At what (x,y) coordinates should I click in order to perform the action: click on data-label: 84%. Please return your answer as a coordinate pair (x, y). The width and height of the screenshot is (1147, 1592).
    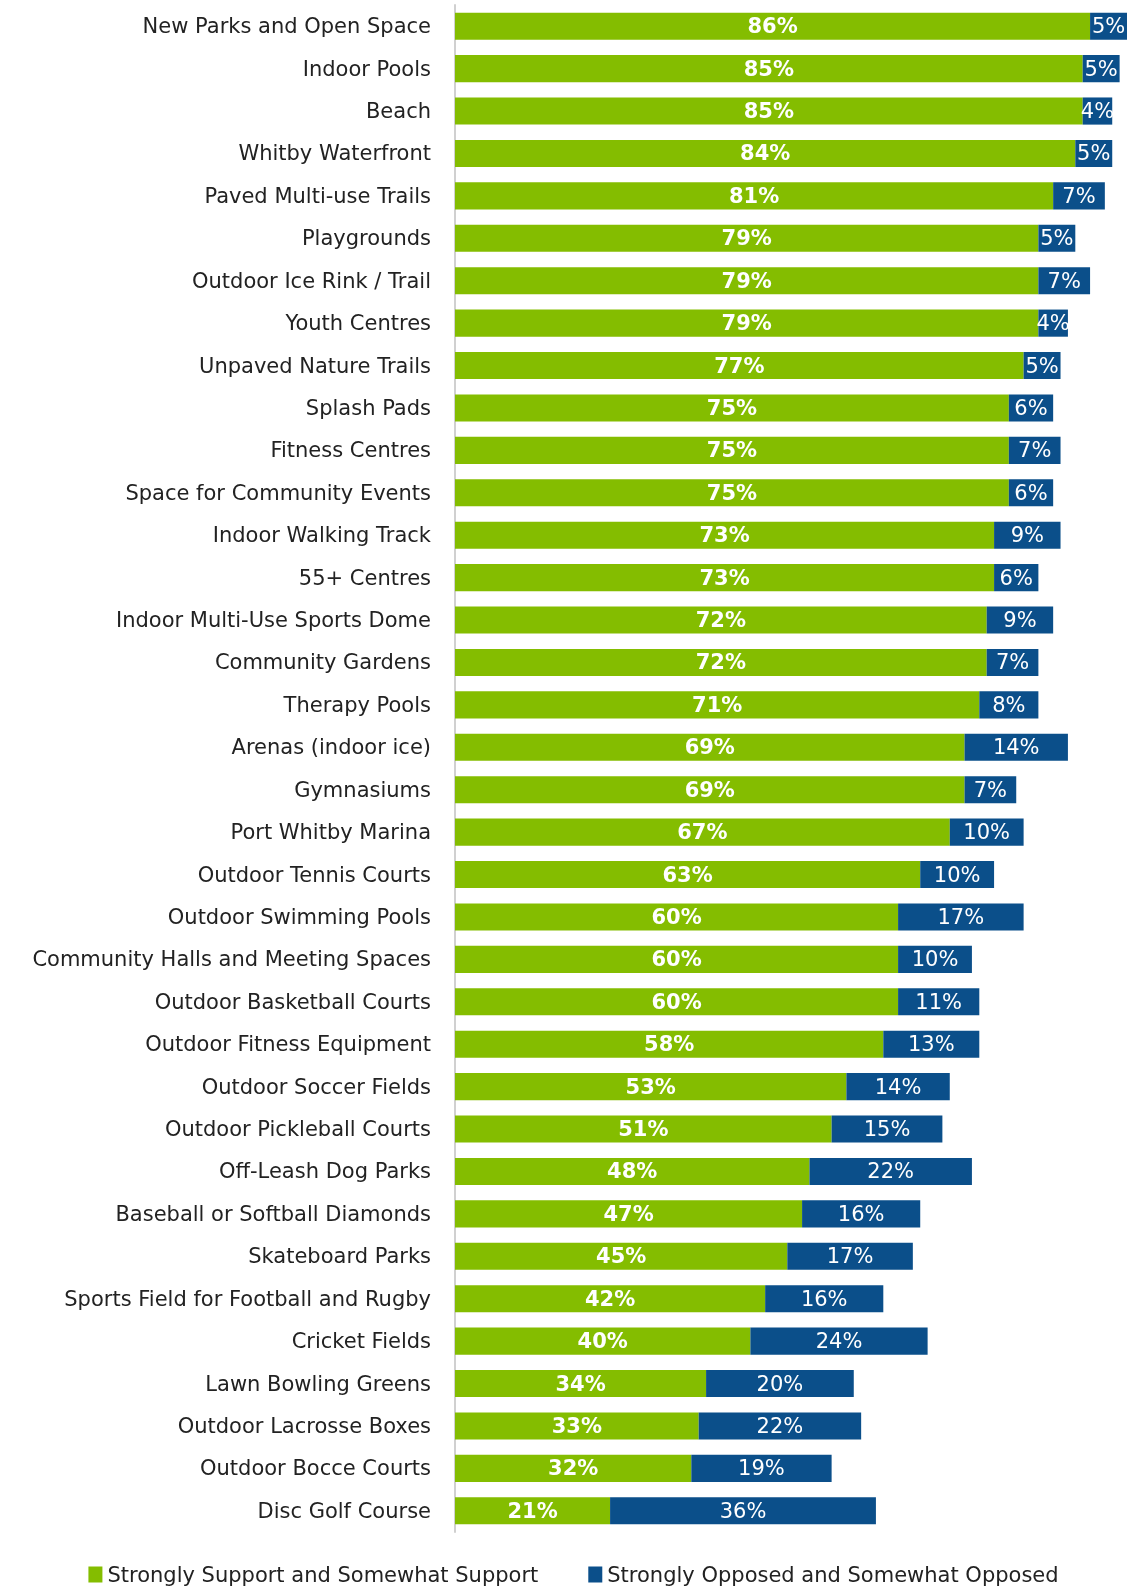
    Looking at the image, I should click on (765, 153).